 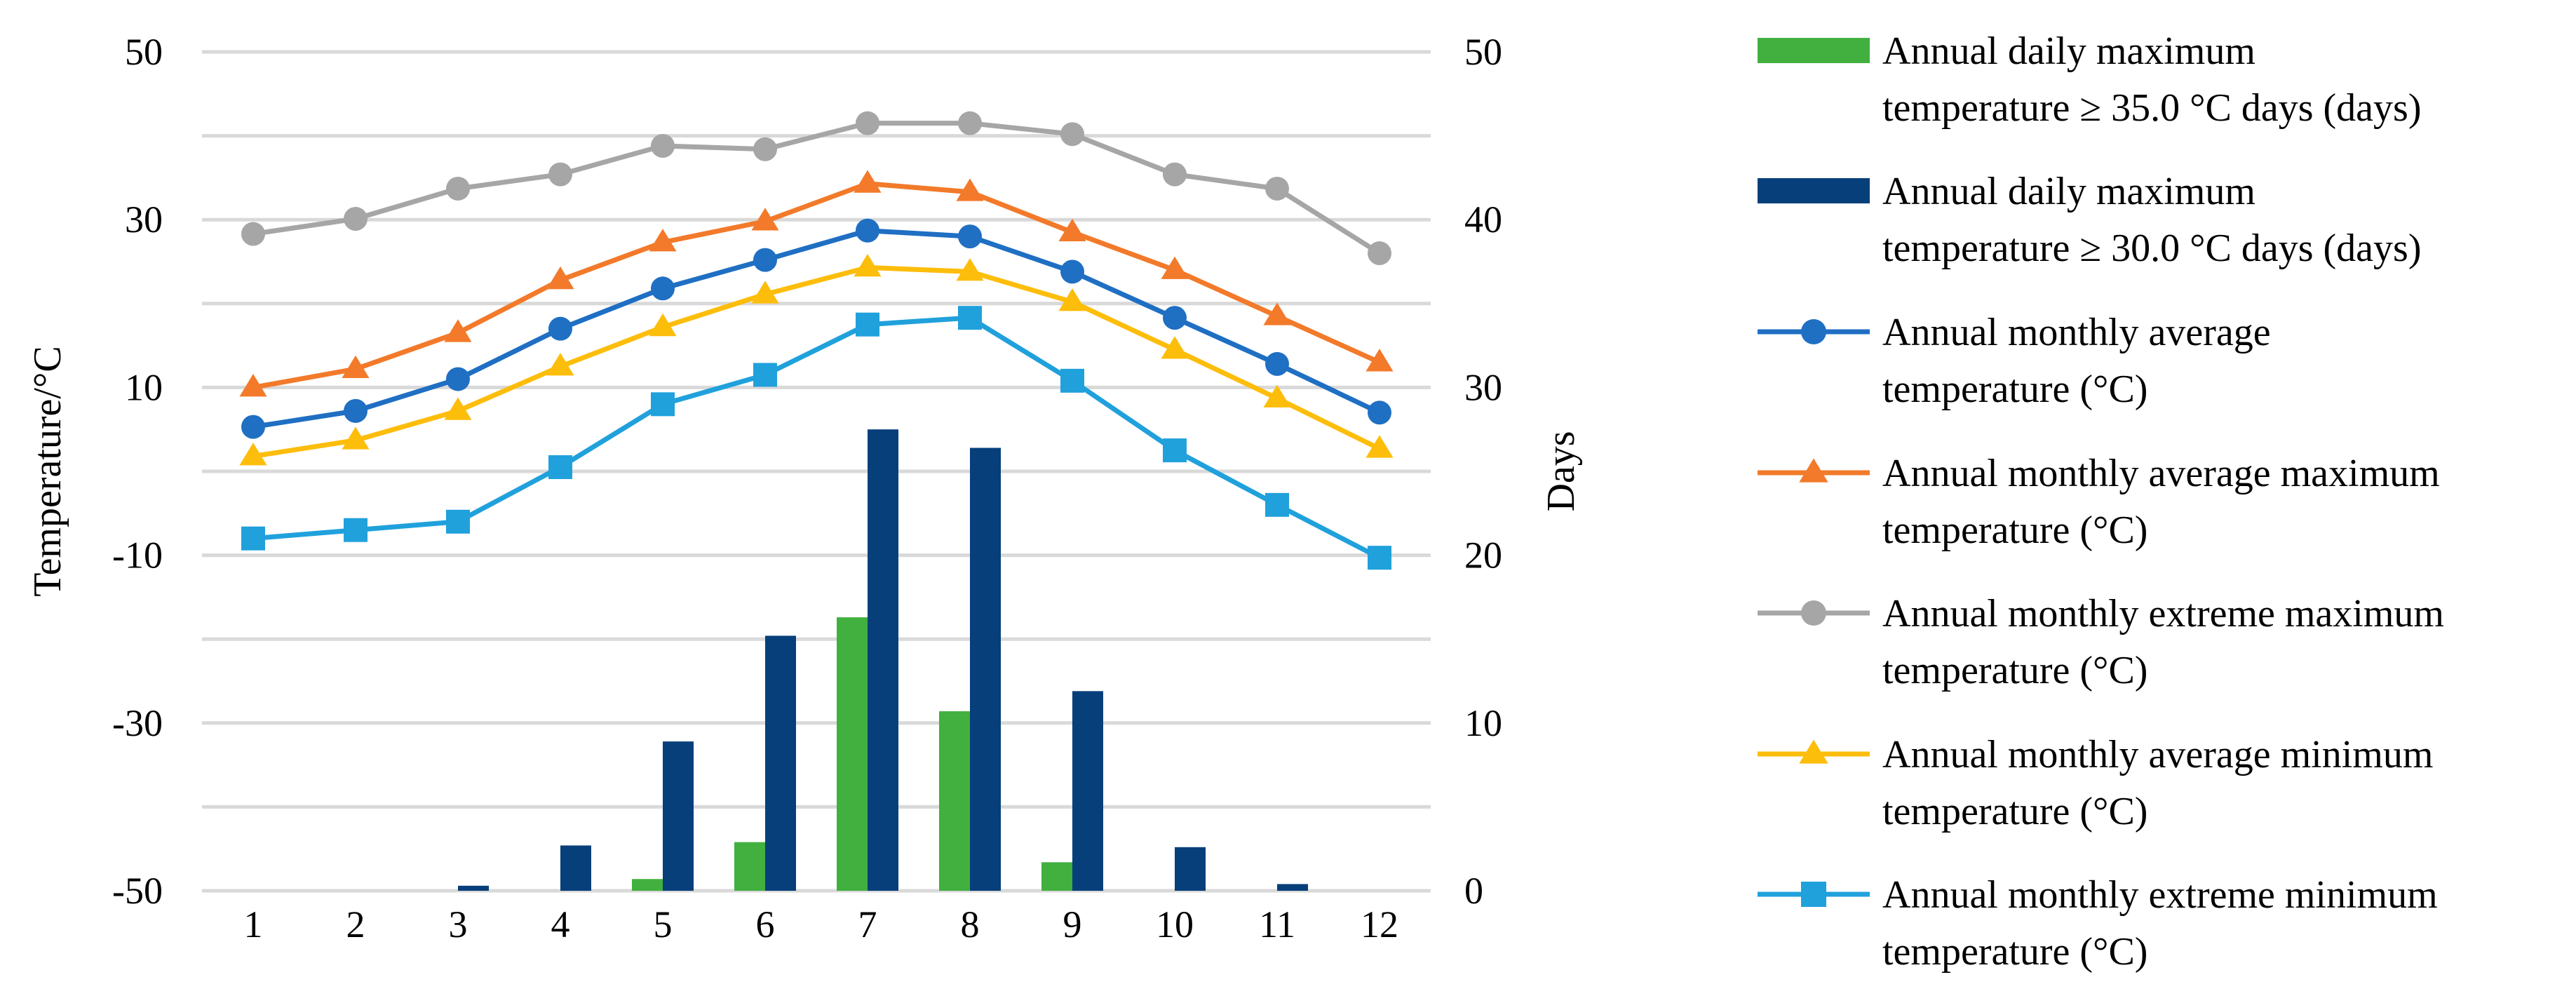 I want to click on legend-label: Annual monthly extreme maximum, so click(x=2163, y=613).